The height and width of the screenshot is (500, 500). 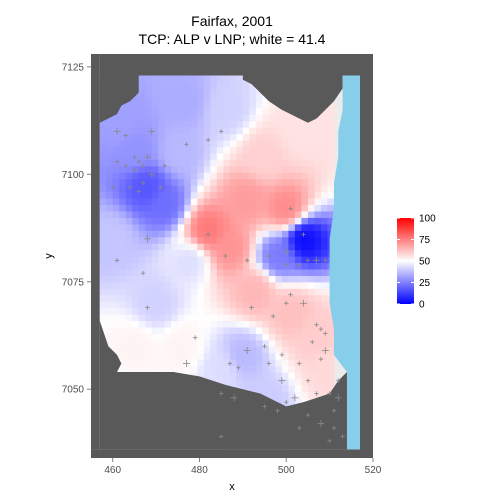 I want to click on chart-title: Fairfax, 2001, so click(x=232, y=21).